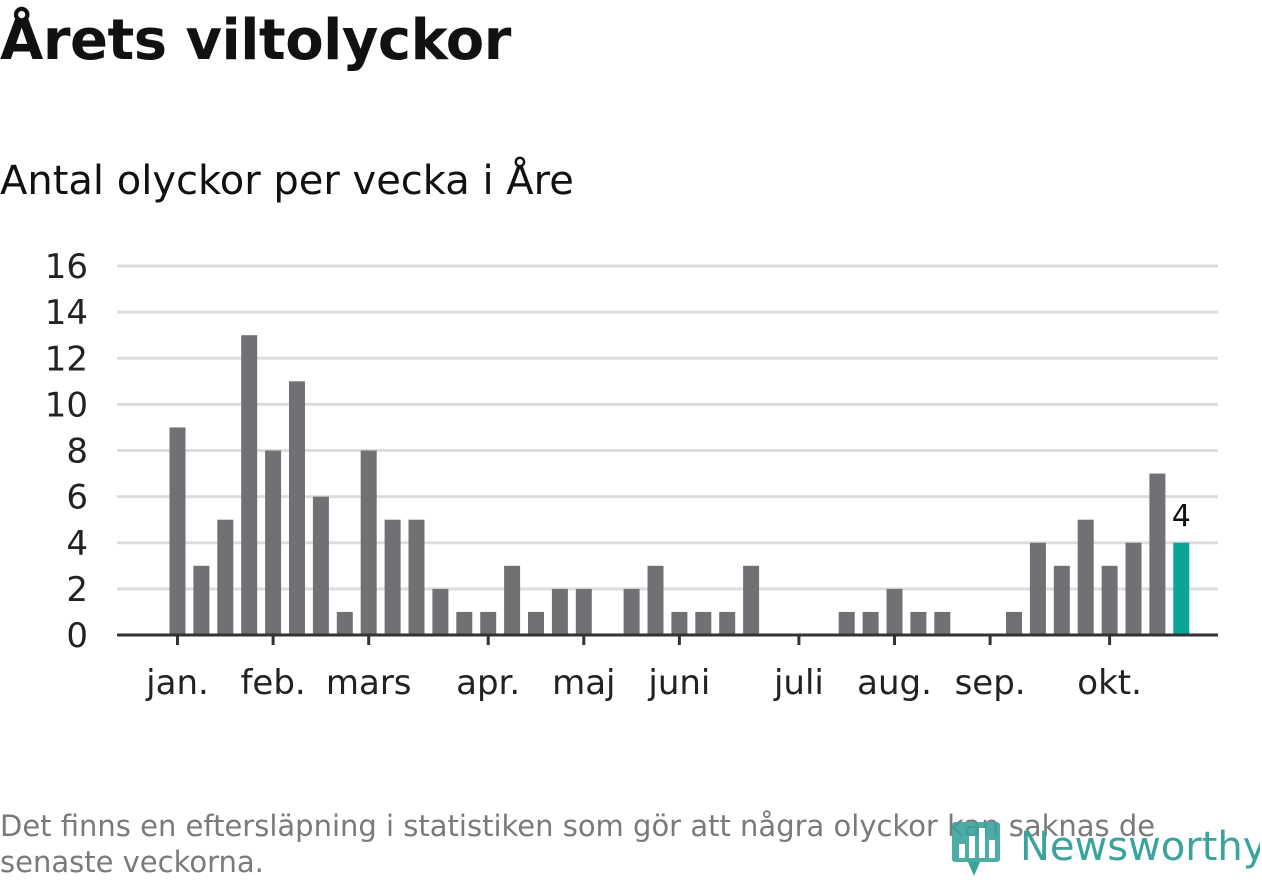 Image resolution: width=1262 pixels, height=880 pixels. Describe the element at coordinates (1109, 683) in the screenshot. I see `x-tick-label: okt.` at that location.